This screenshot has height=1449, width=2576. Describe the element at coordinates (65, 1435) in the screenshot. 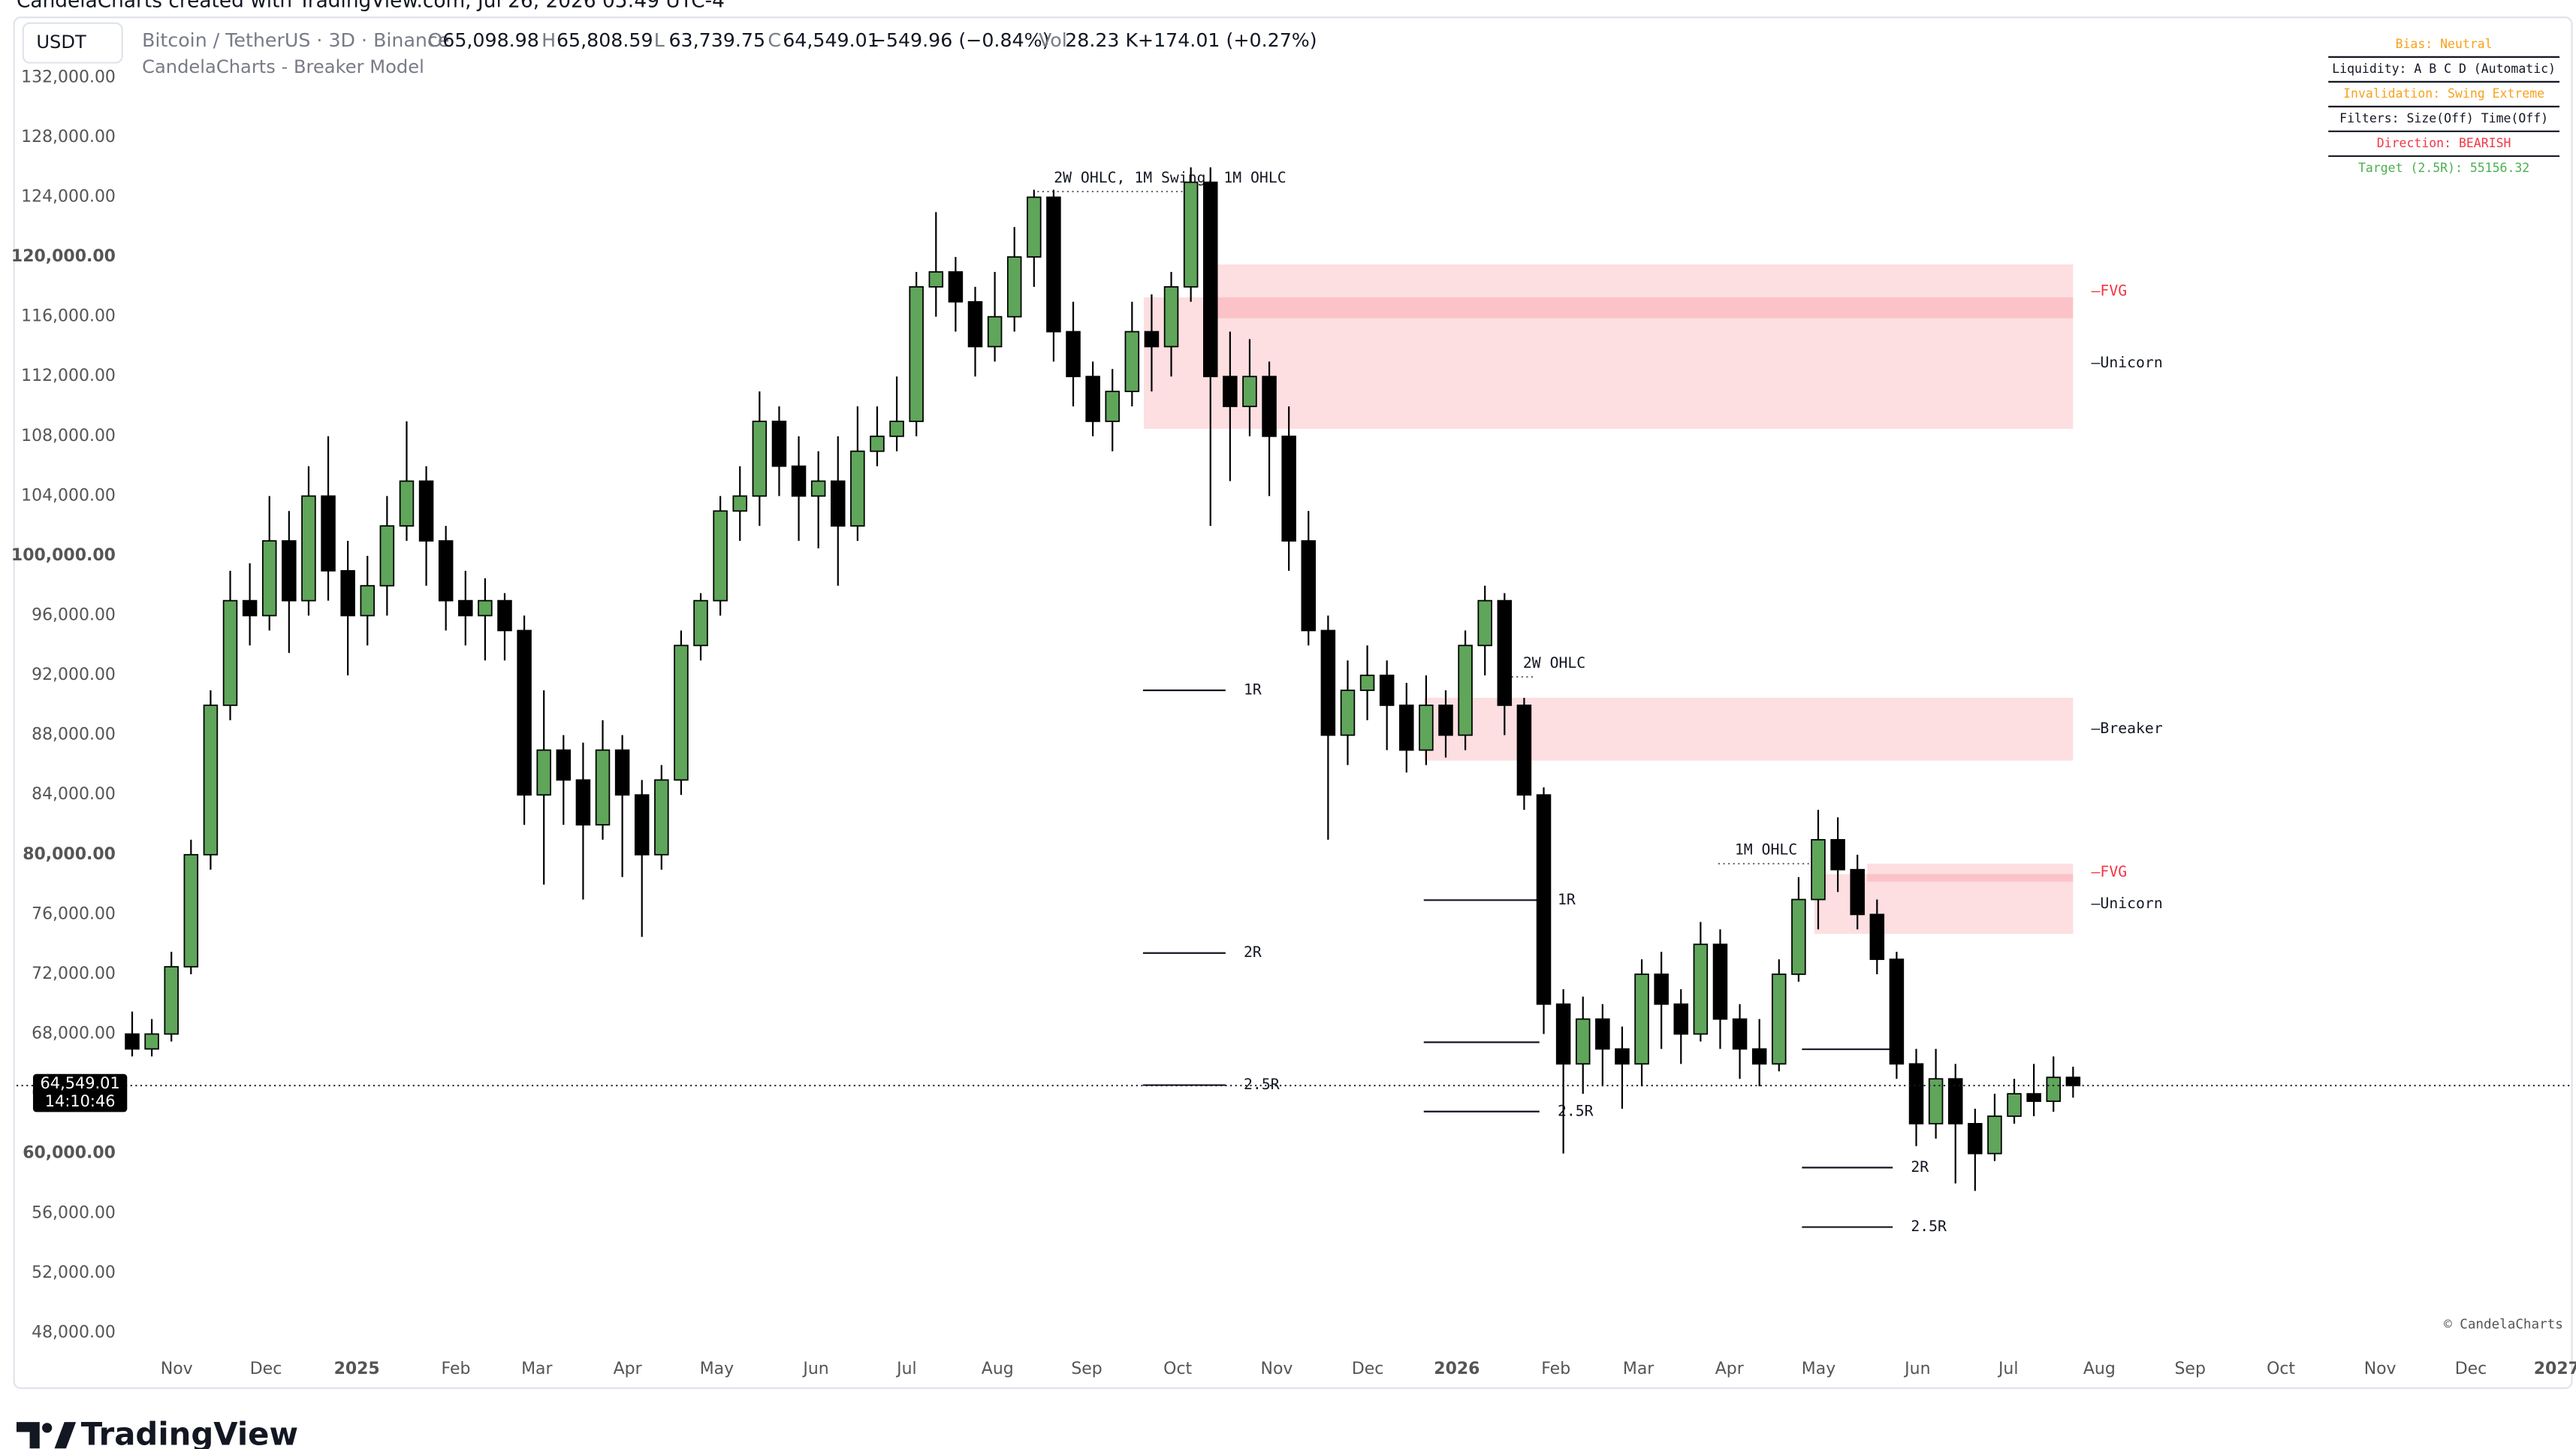

I see `logo-slash` at that location.